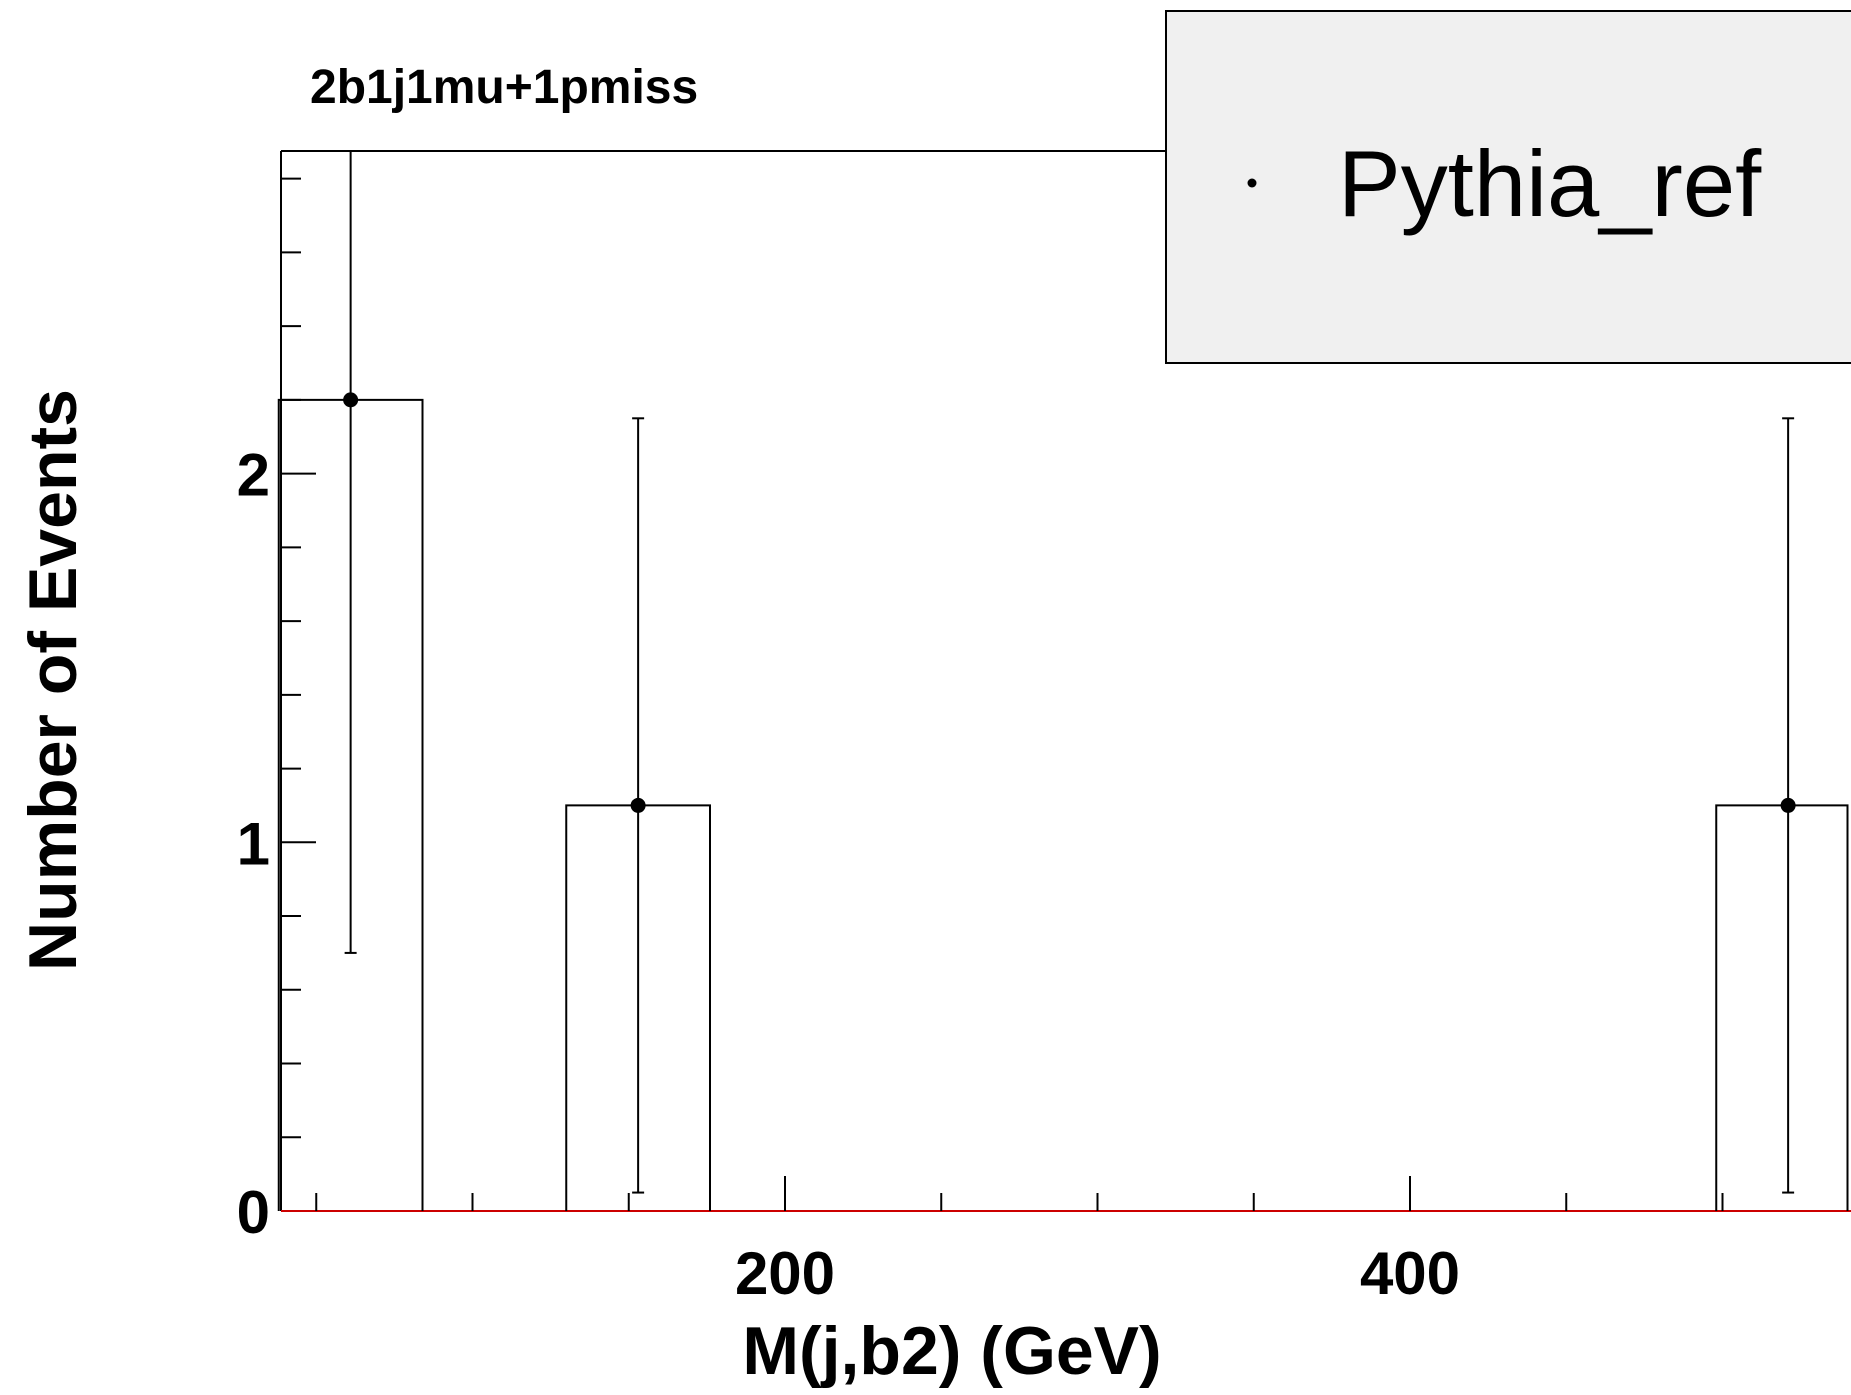  What do you see at coordinates (253, 1212) in the screenshot?
I see `y-tick-label-0: 0` at bounding box center [253, 1212].